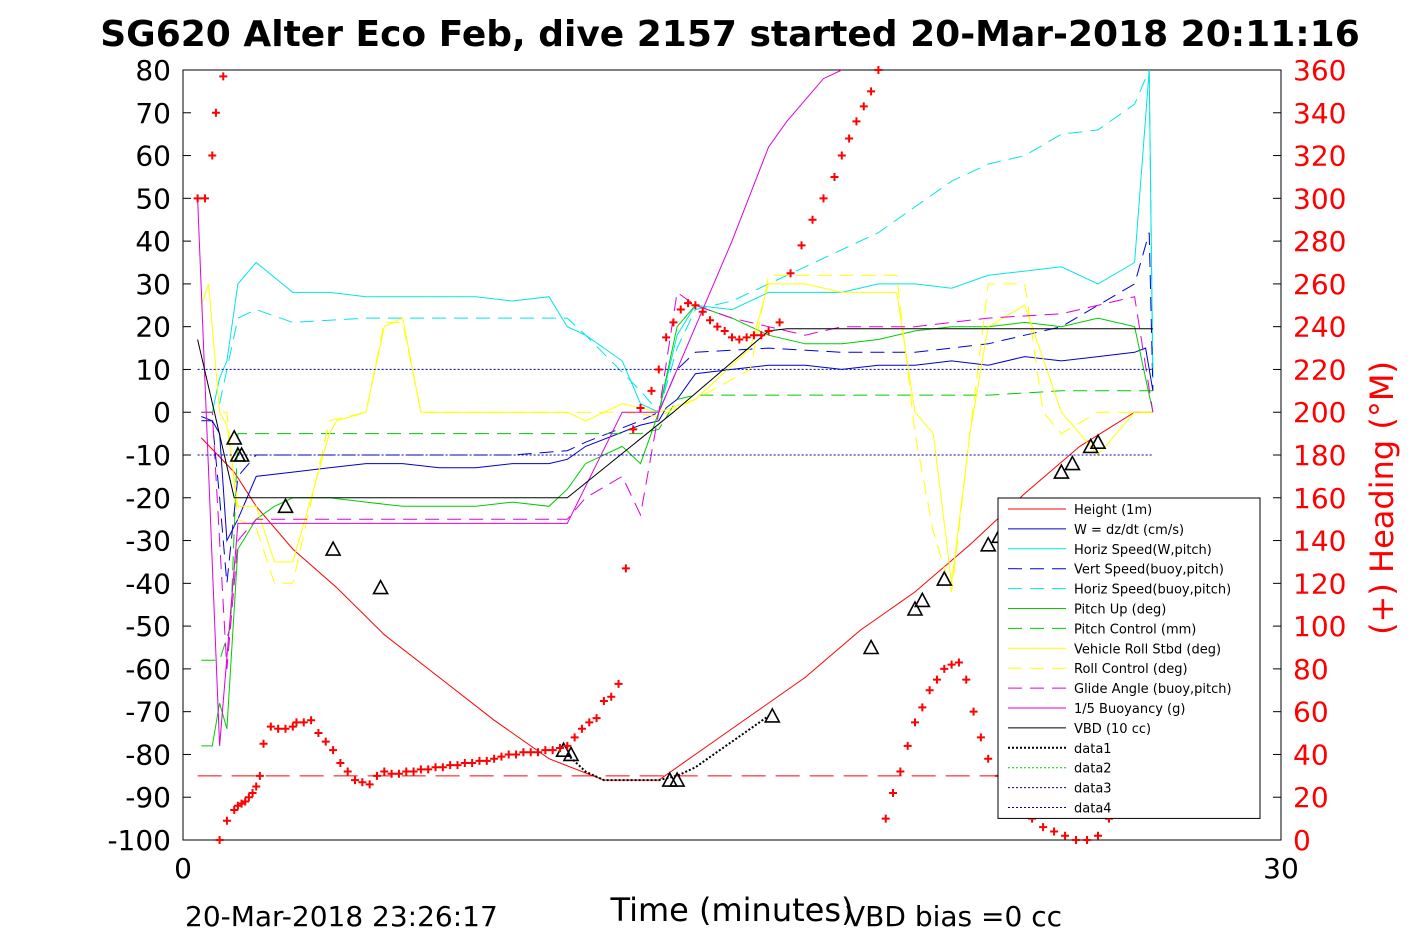 Image resolution: width=1417 pixels, height=945 pixels. Describe the element at coordinates (732, 910) in the screenshot. I see `x-axis-label: Time (minutes)` at that location.